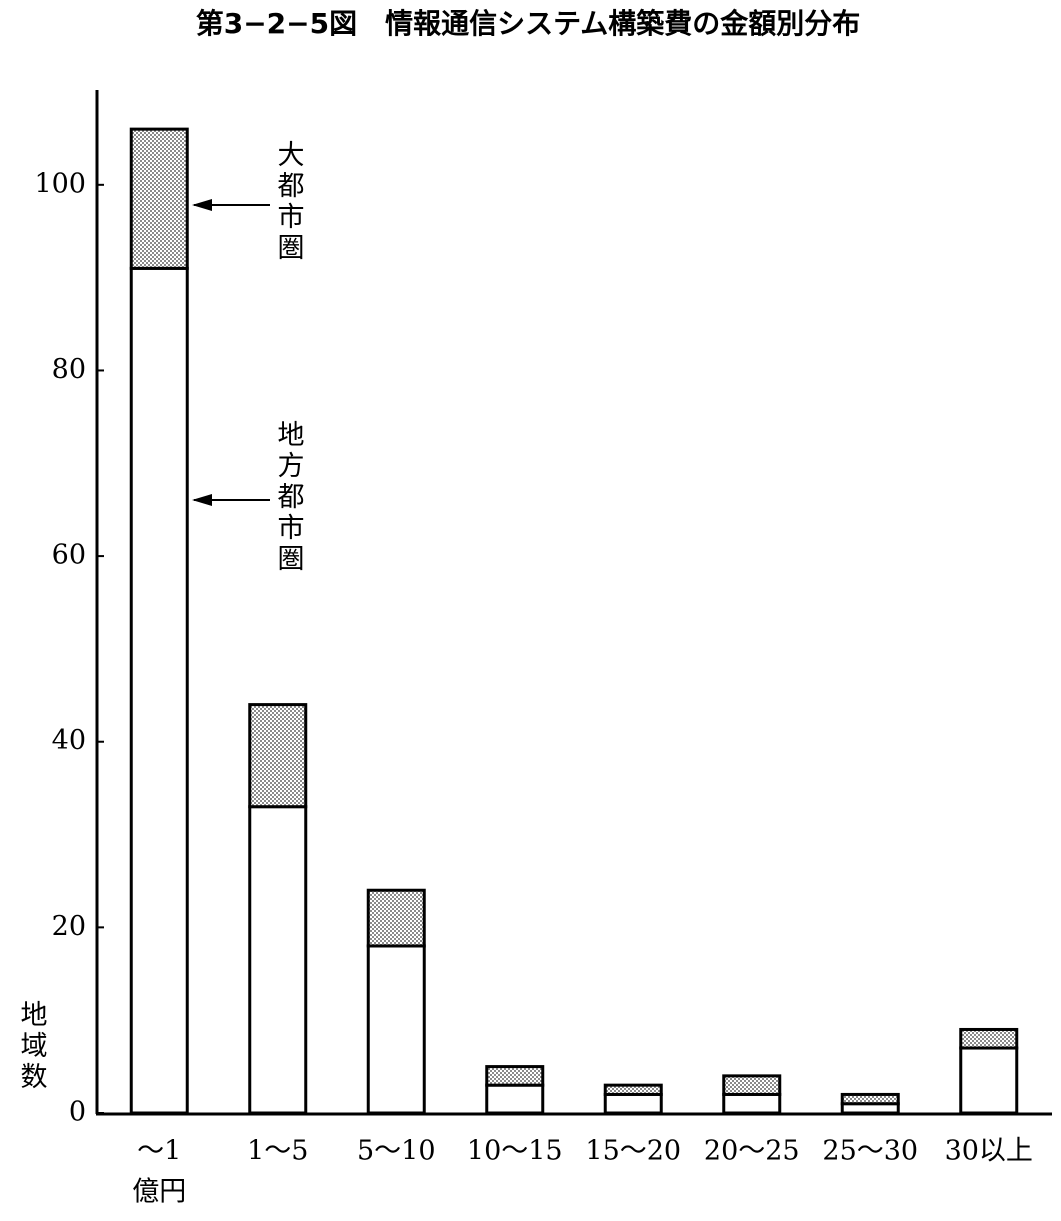  I want to click on y-tick-label: 40, so click(69, 740).